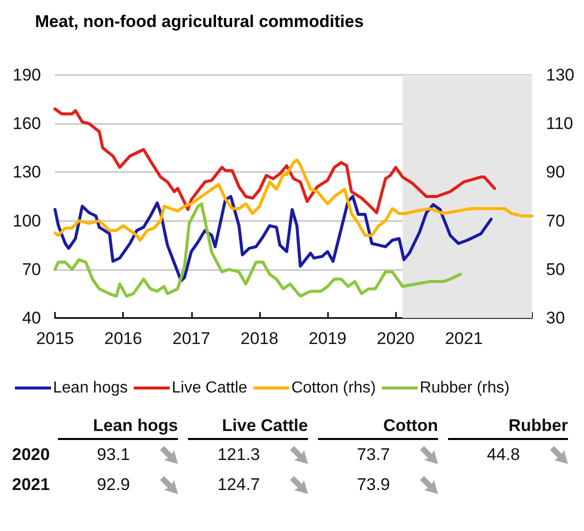 This screenshot has height=531, width=584. What do you see at coordinates (248, 428) in the screenshot?
I see `category-label: Live Cattle` at bounding box center [248, 428].